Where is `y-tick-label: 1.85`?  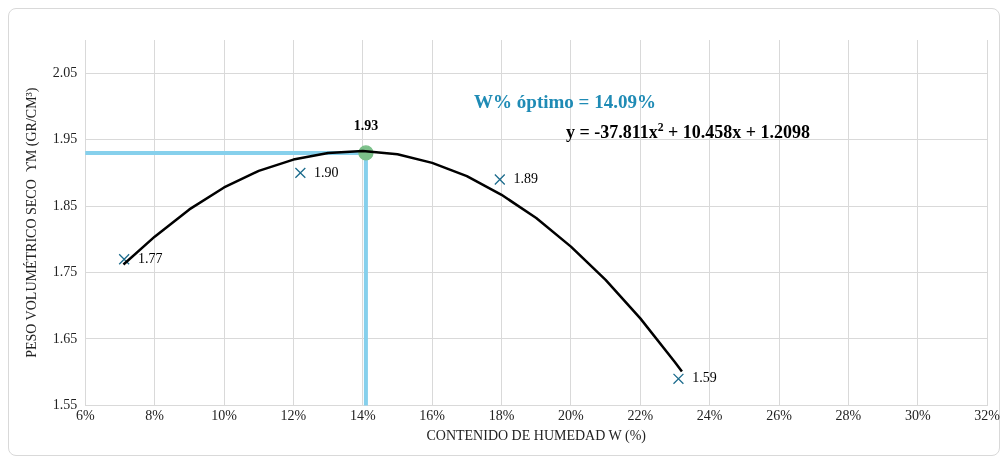 y-tick-label: 1.85 is located at coordinates (65, 205).